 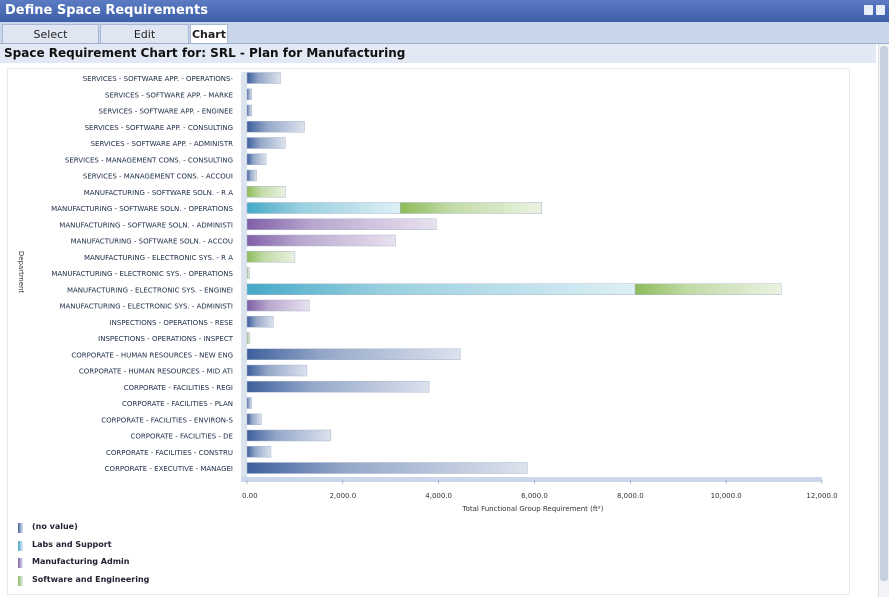 What do you see at coordinates (55, 526) in the screenshot?
I see `legend-label: (no value)` at bounding box center [55, 526].